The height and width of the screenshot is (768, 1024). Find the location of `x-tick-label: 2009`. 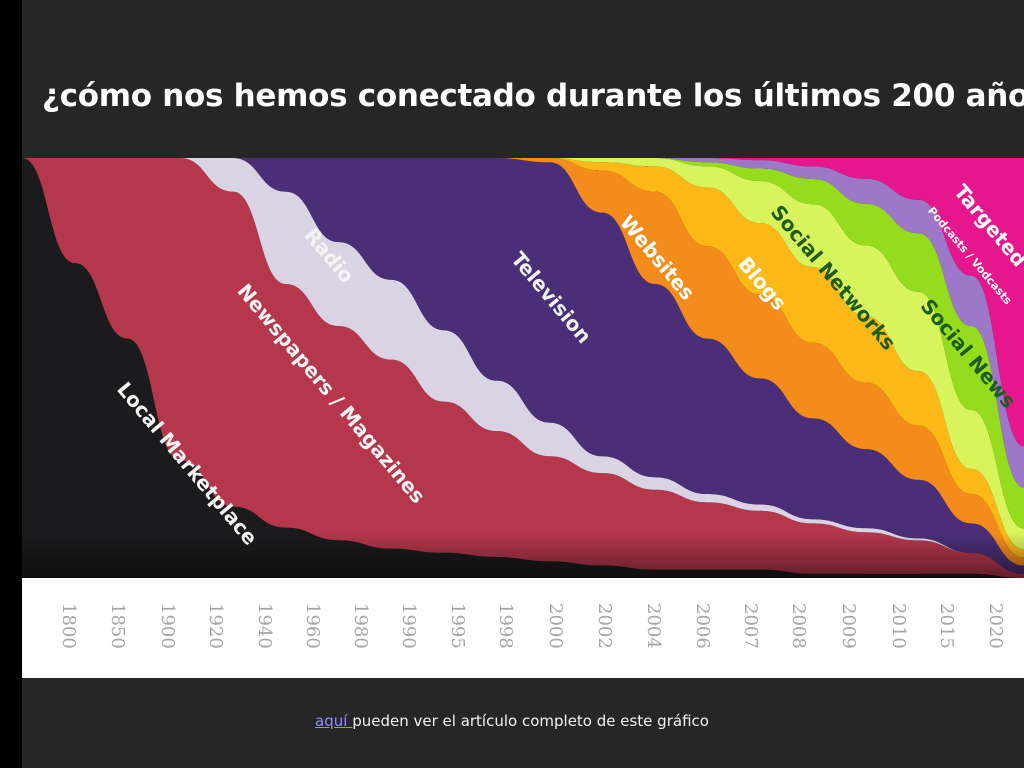

x-tick-label: 2009 is located at coordinates (848, 626).